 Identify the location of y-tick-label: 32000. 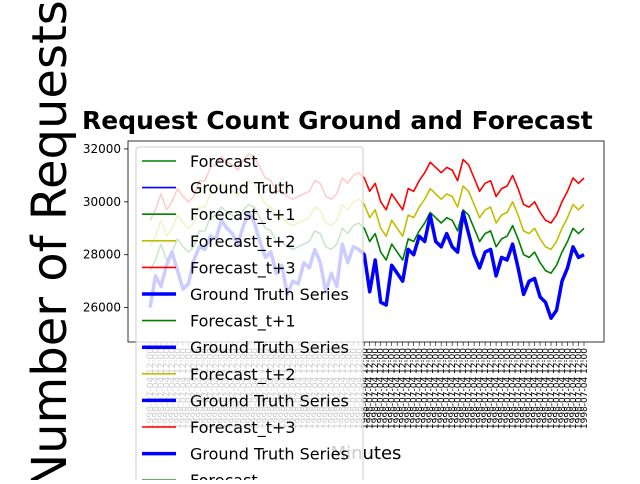
(102, 149).